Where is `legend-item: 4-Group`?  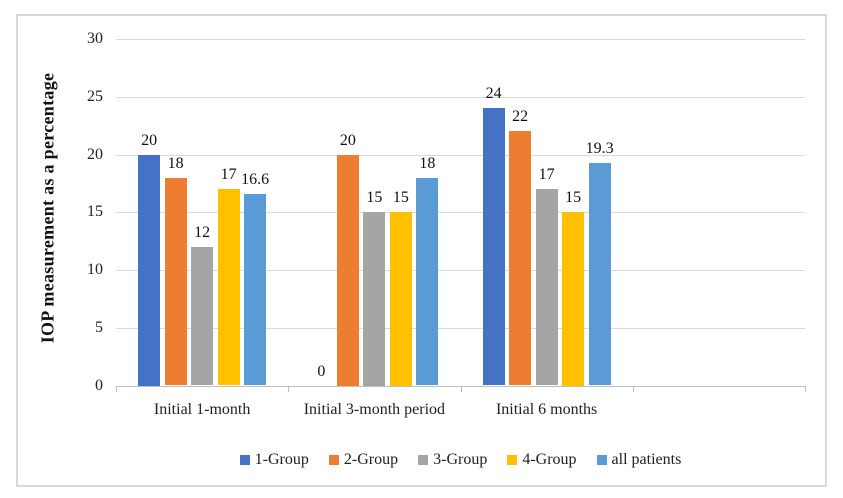
legend-item: 4-Group is located at coordinates (542, 460).